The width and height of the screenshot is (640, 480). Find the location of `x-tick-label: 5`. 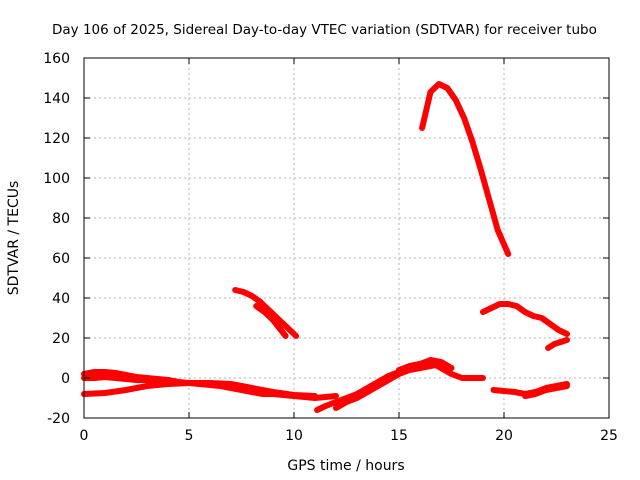

x-tick-label: 5 is located at coordinates (189, 436).